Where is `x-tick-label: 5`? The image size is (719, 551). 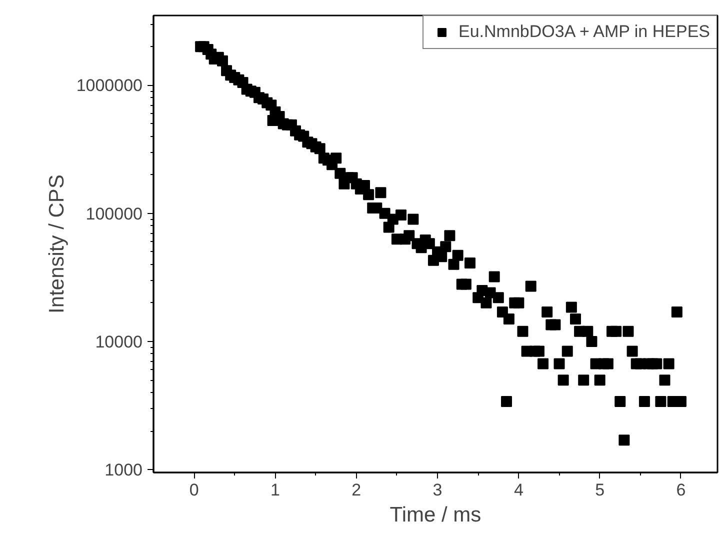
x-tick-label: 5 is located at coordinates (600, 490).